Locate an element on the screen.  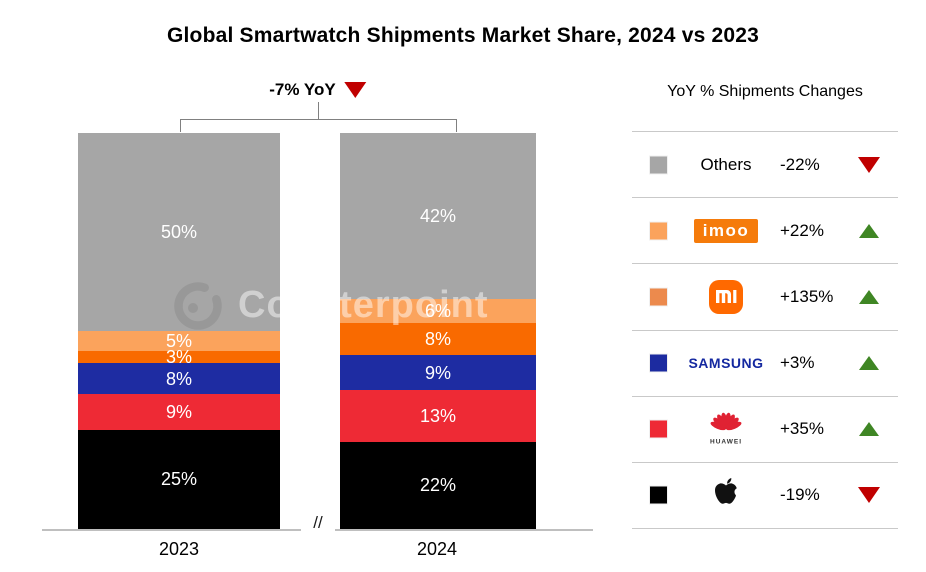
bar-segment-2023-samsung: 8% is located at coordinates (179, 378).